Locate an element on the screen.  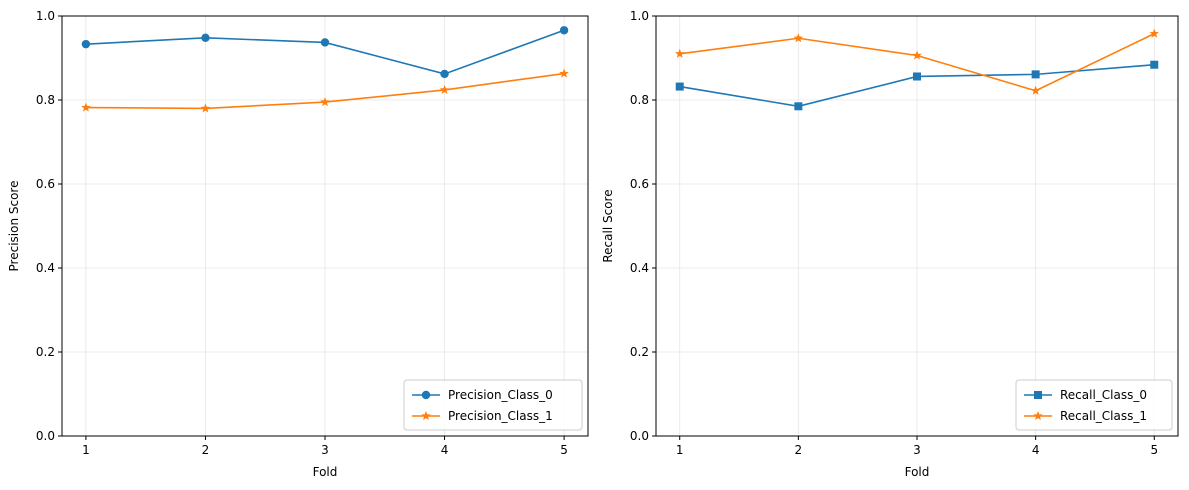
legend-label-Recall_Class_0: Recall_Class_0 is located at coordinates (1103, 395).